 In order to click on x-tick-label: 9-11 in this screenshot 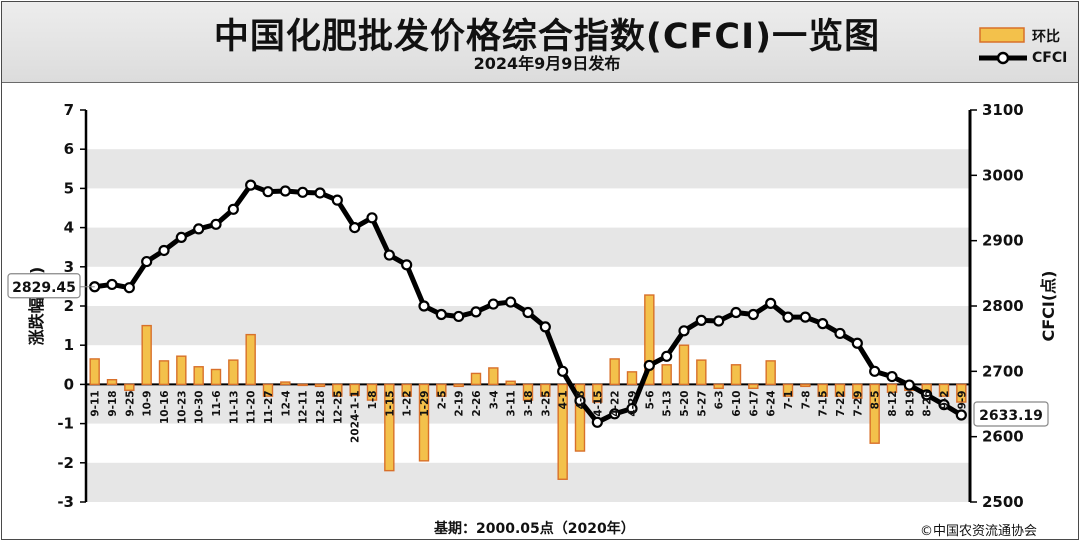, I will do `click(96, 403)`.